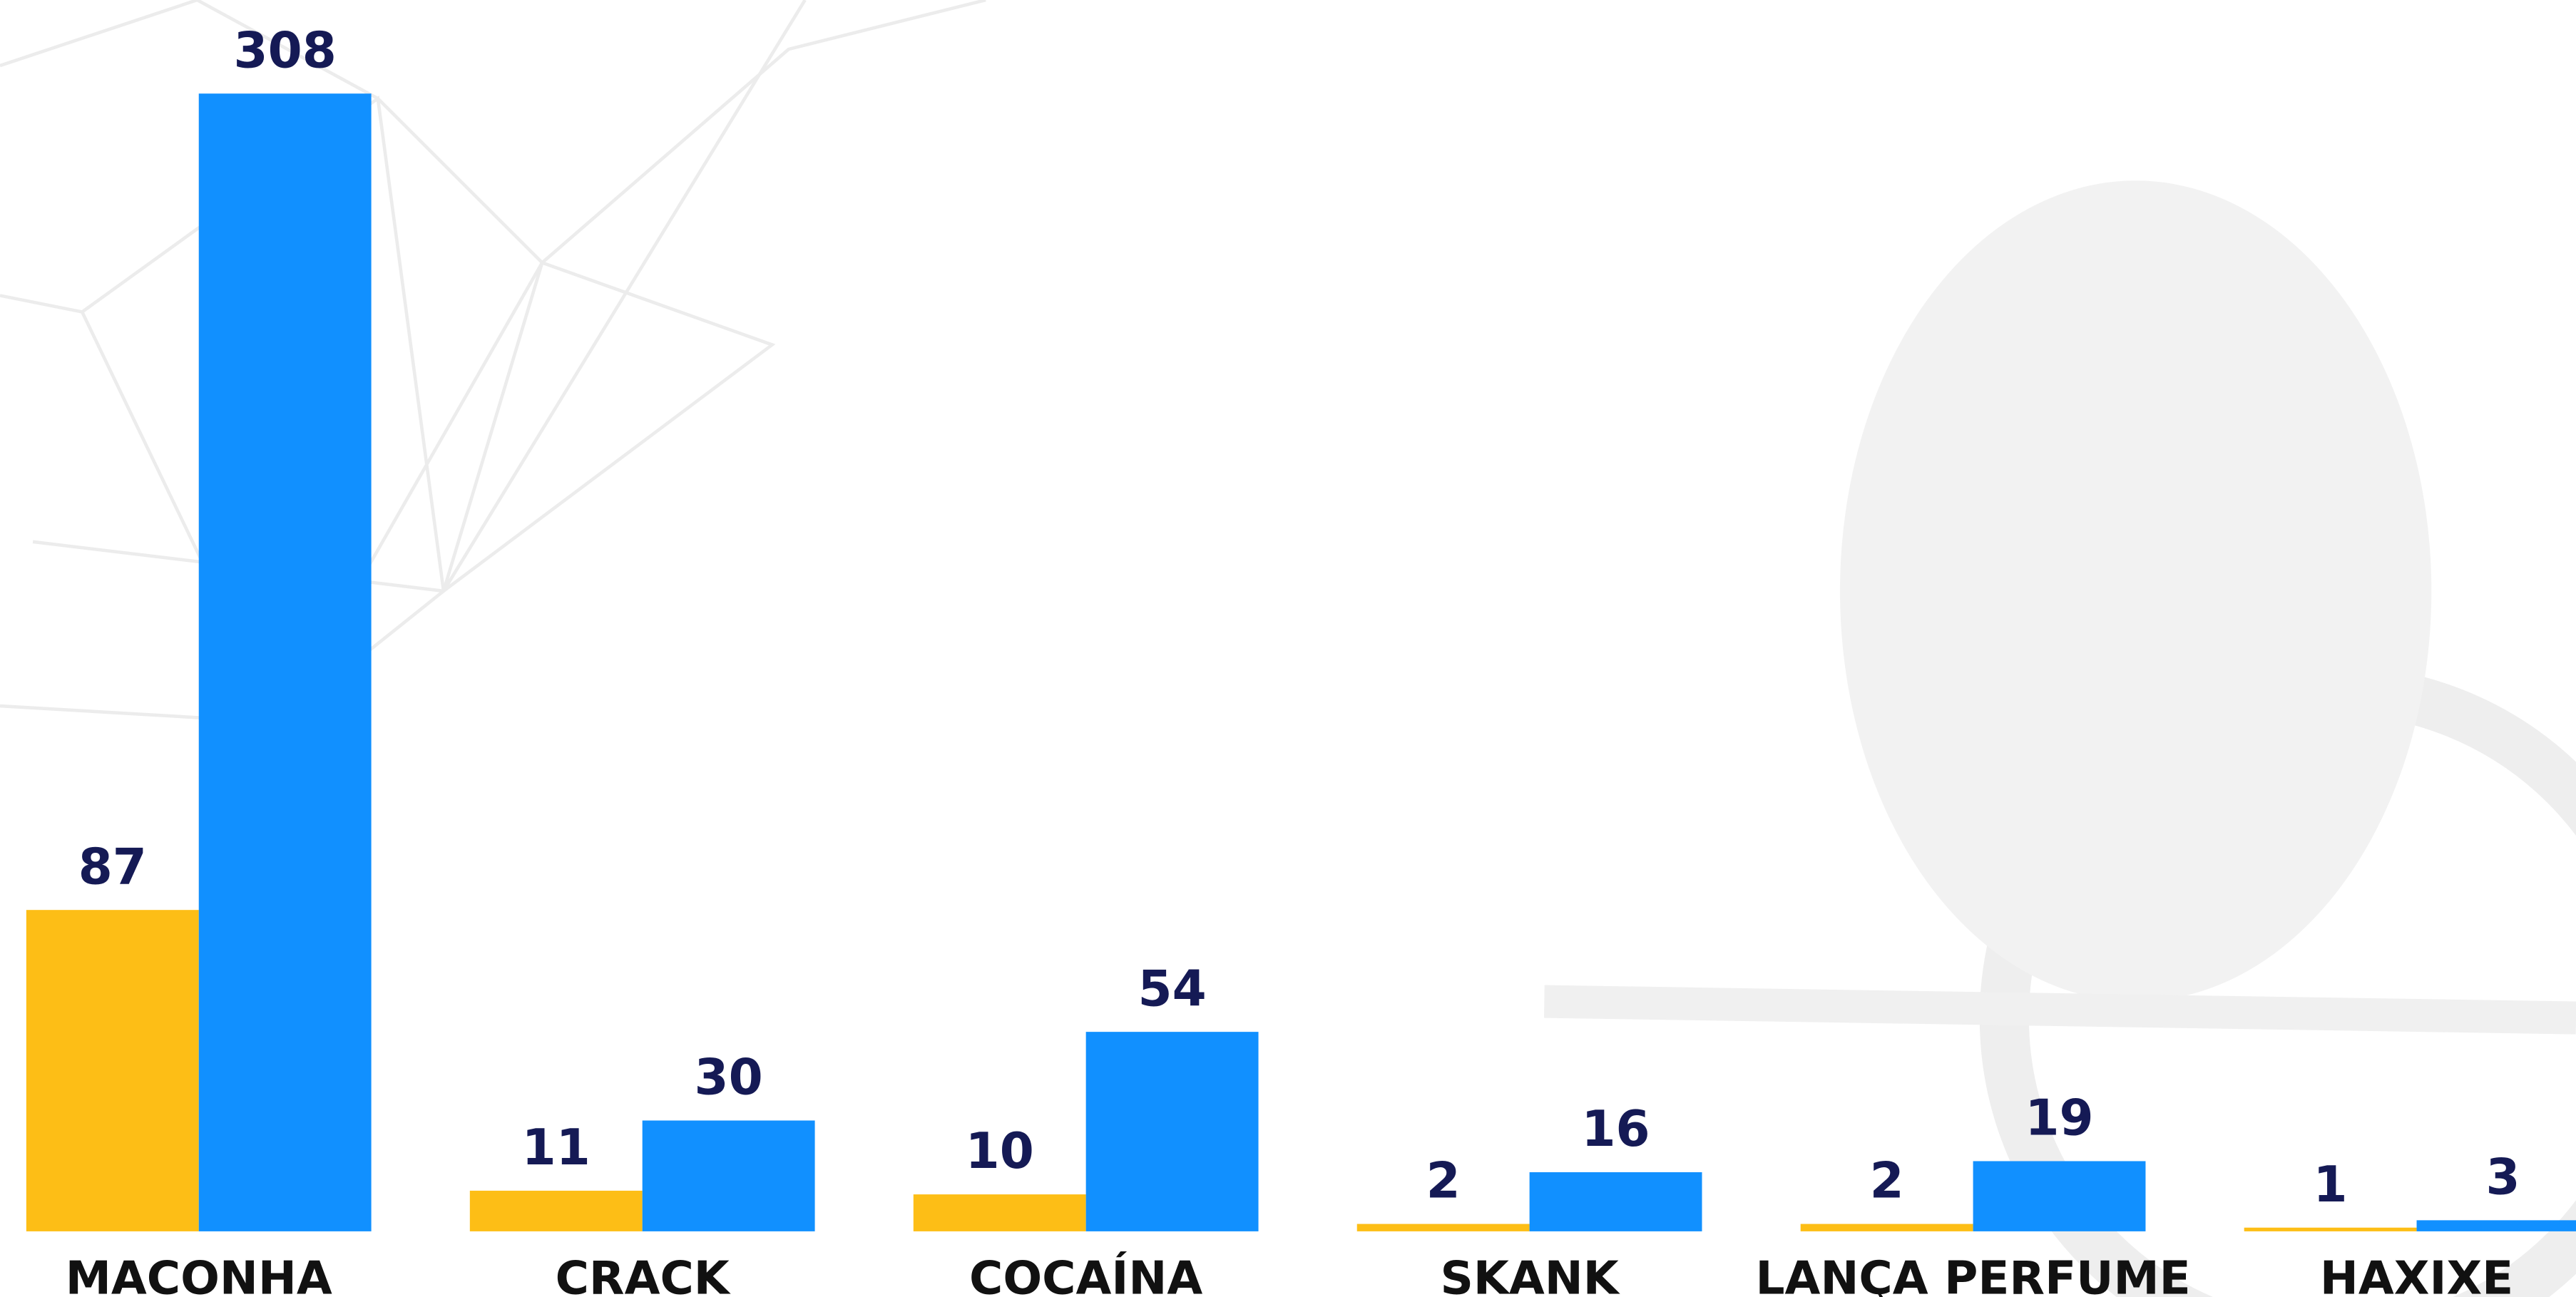 The height and width of the screenshot is (1297, 2576). I want to click on value-label: 30, so click(729, 1078).